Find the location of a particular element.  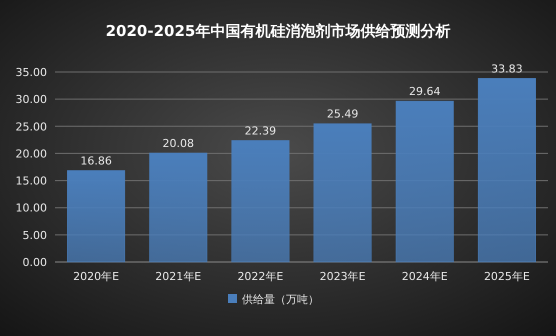

x-tick-label: 2022年E is located at coordinates (260, 276).